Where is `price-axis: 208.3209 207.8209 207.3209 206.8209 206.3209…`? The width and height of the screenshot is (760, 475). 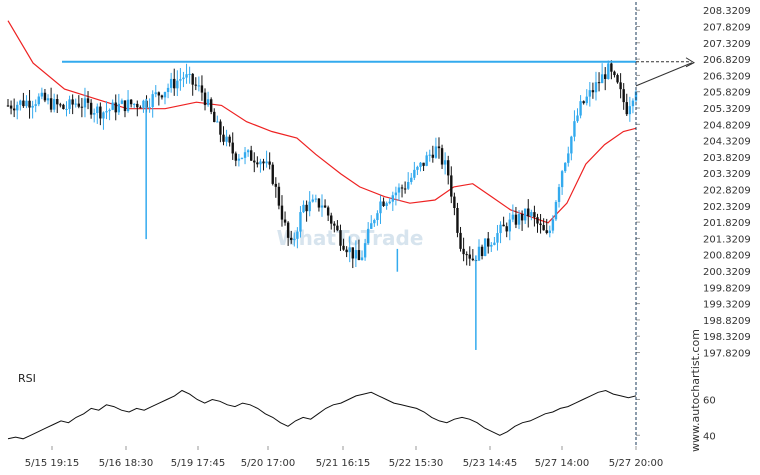
price-axis: 208.3209 207.8209 207.3209 206.8209 206.3209… is located at coordinates (693, 183).